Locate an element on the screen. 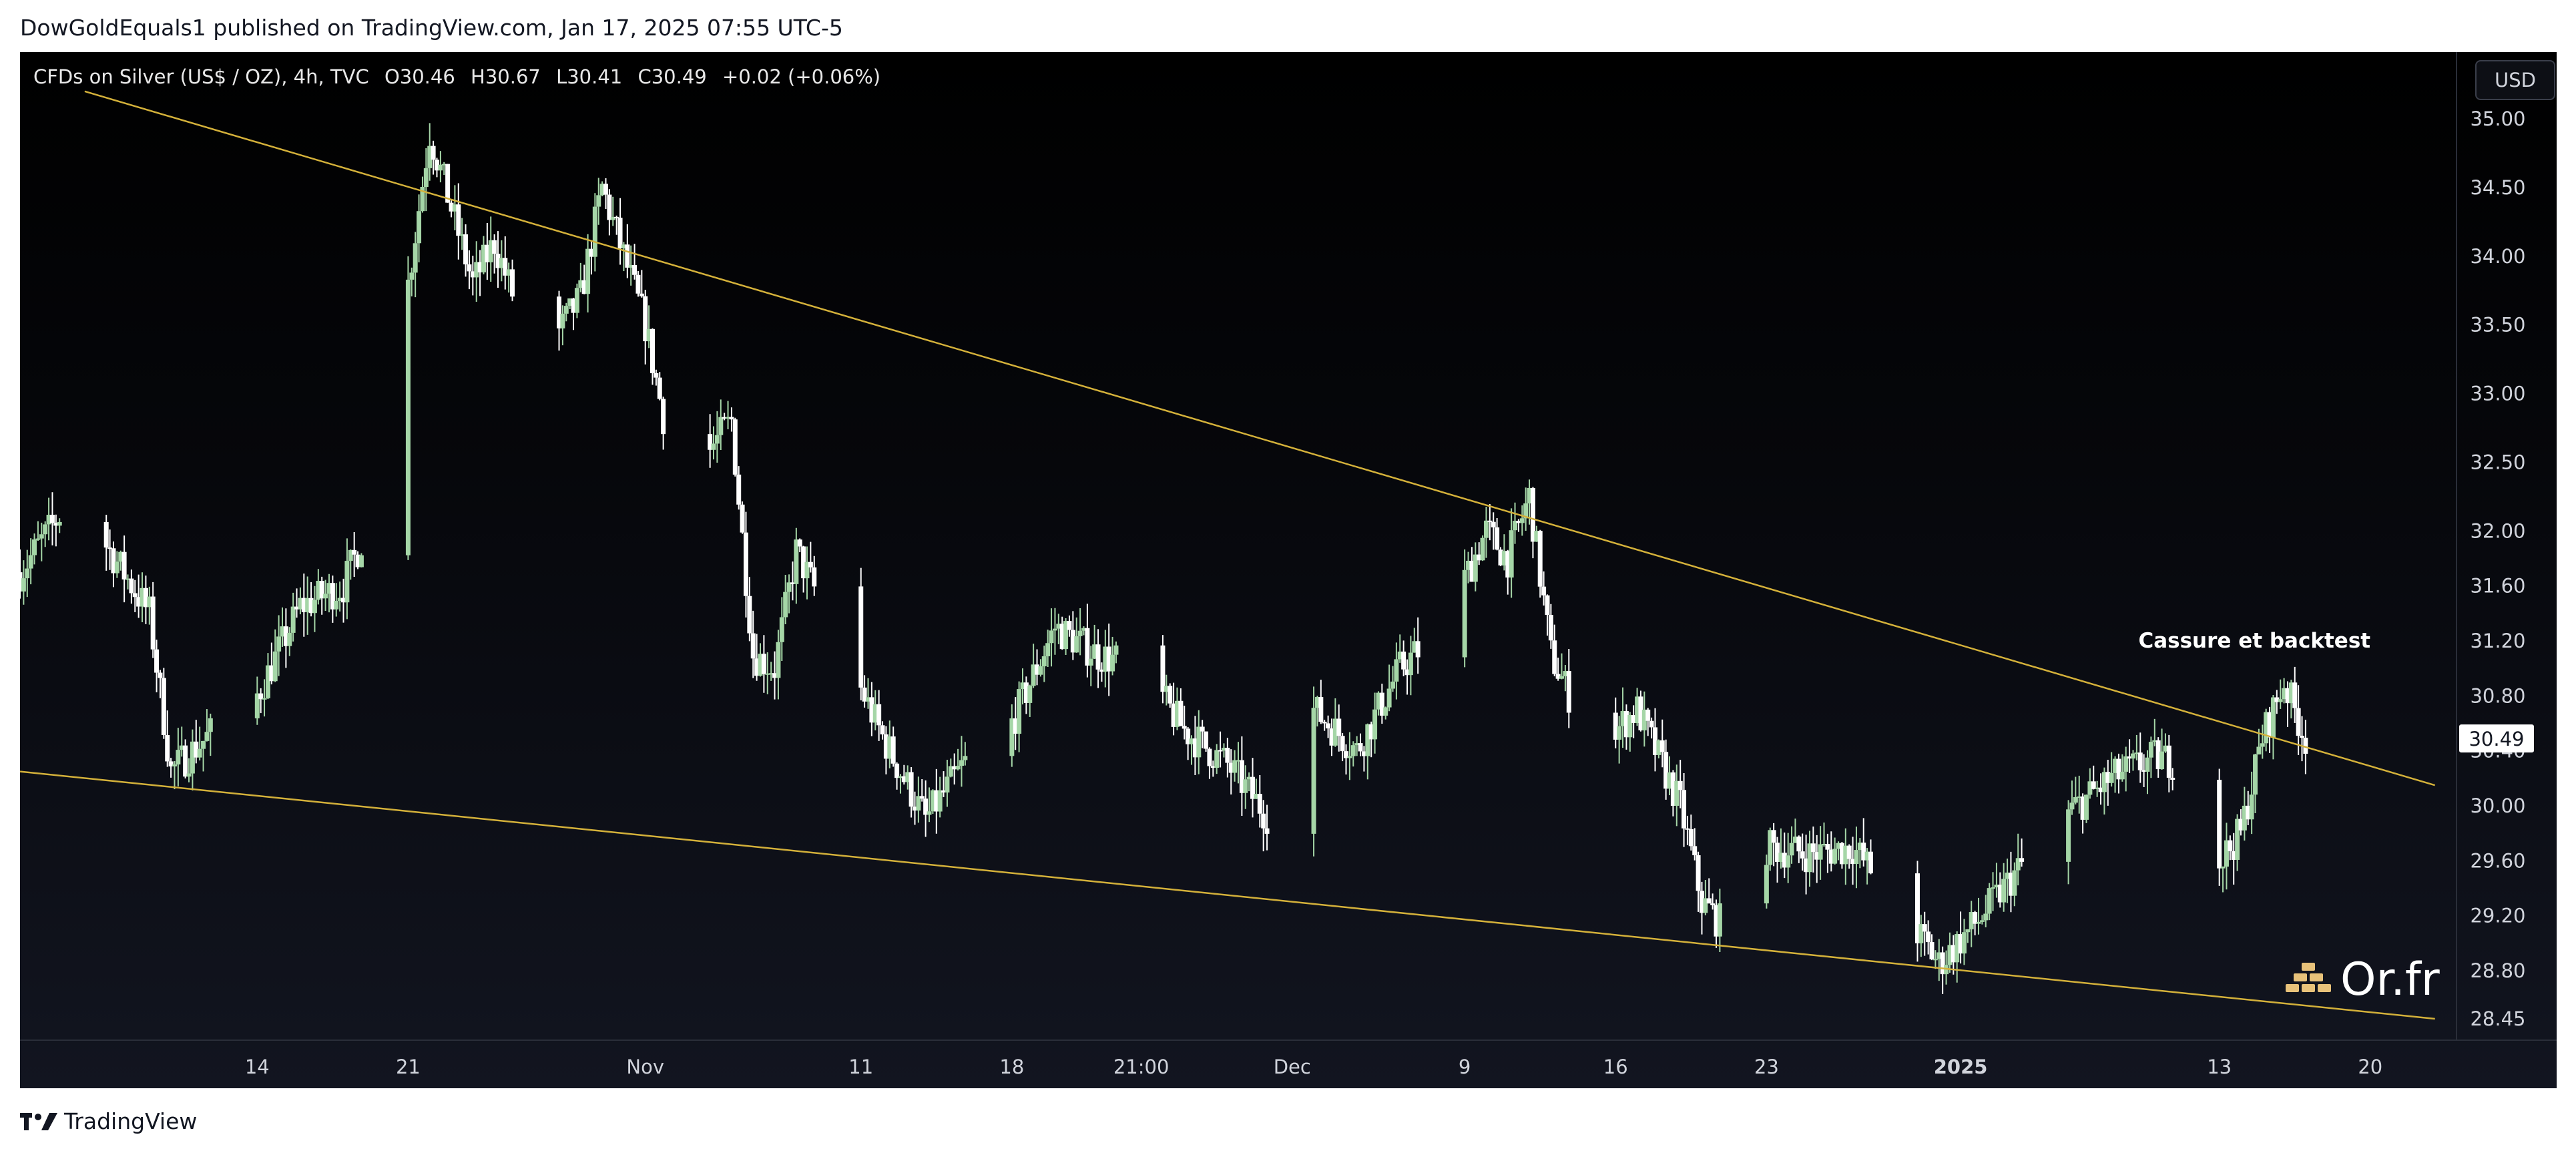 This screenshot has width=2576, height=1153. y-tick-label: 28.80 is located at coordinates (2497, 970).